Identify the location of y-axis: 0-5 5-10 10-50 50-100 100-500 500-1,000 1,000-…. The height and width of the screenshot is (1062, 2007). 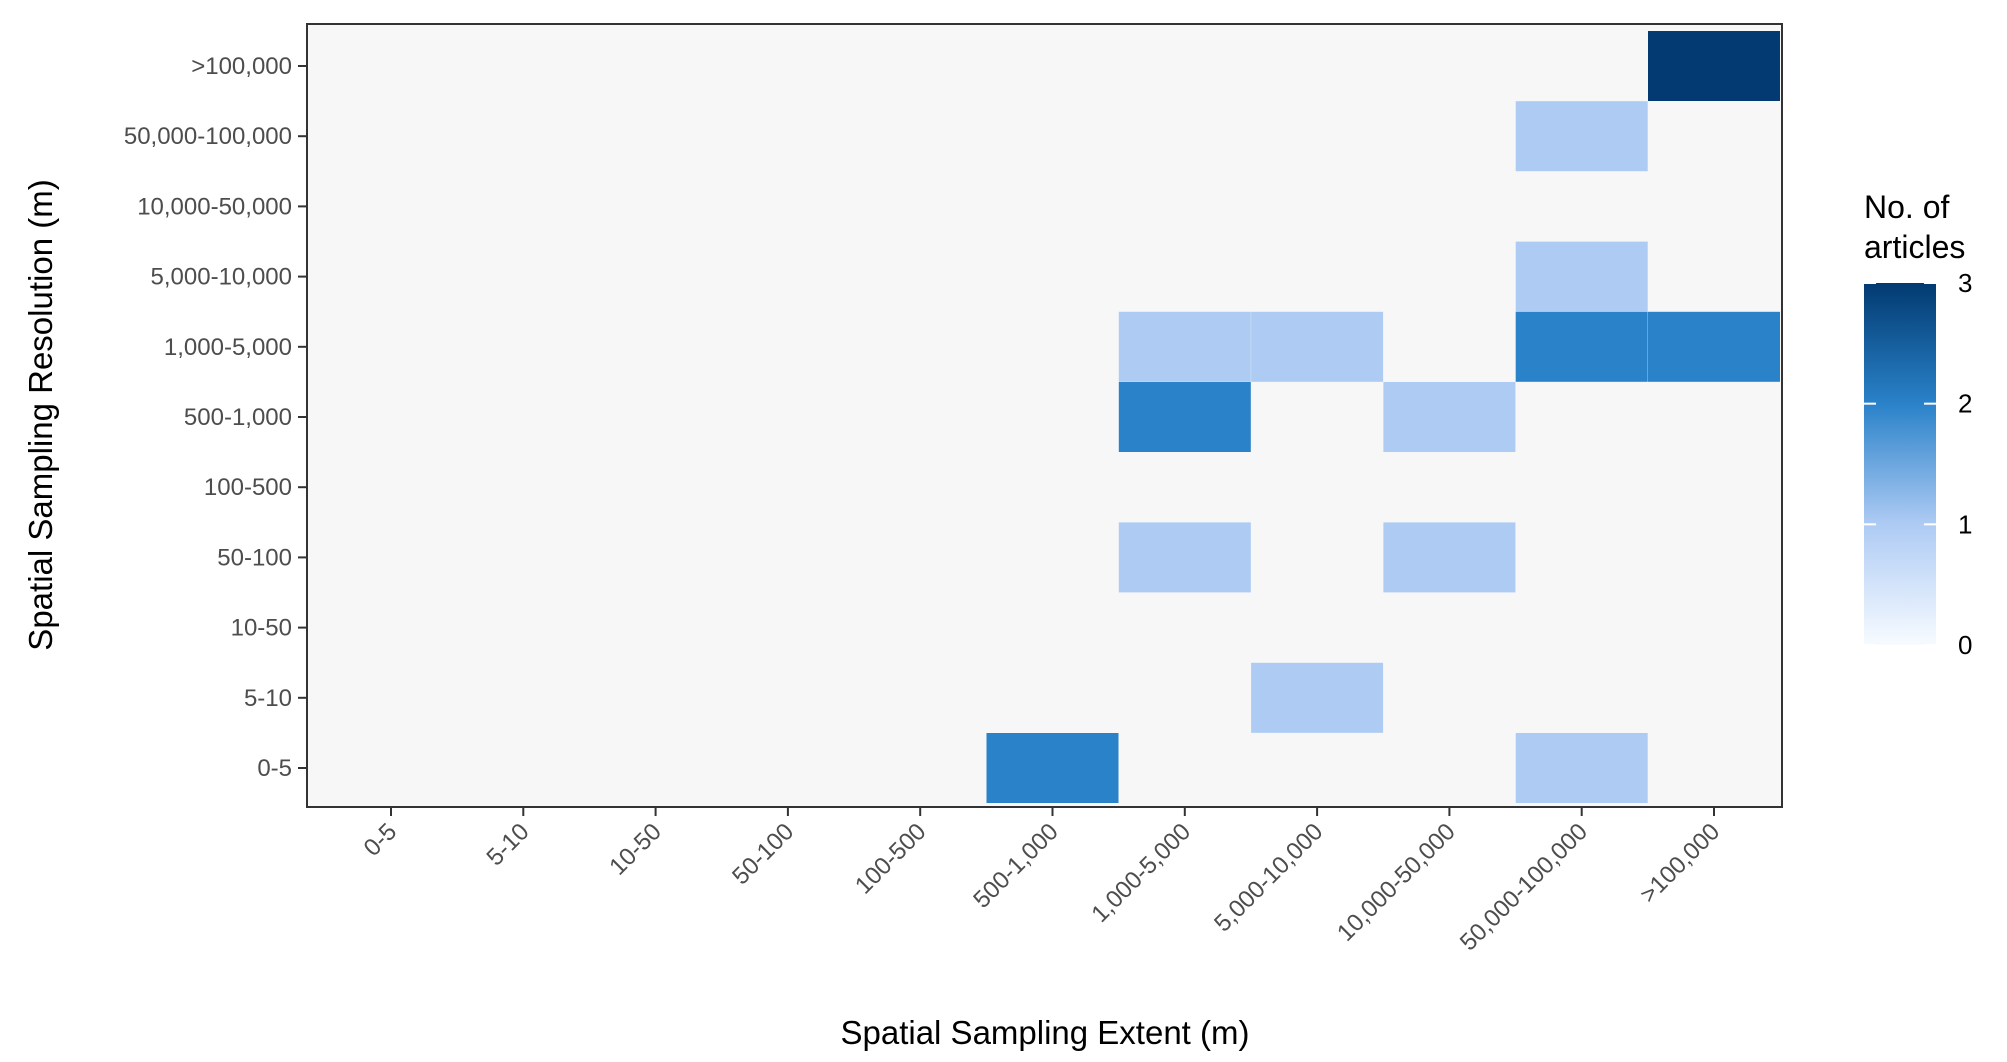
(215, 417).